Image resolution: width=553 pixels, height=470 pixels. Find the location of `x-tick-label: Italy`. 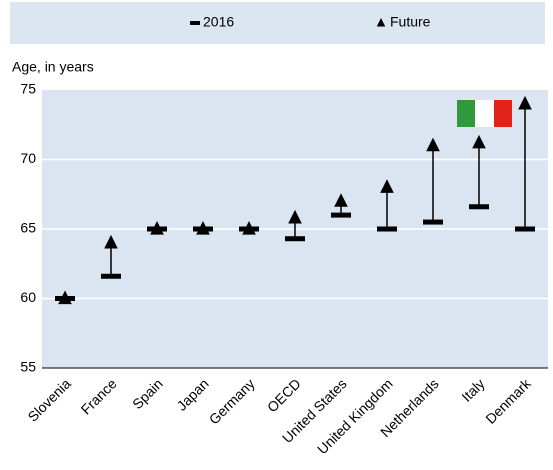

x-tick-label: Italy is located at coordinates (472, 389).